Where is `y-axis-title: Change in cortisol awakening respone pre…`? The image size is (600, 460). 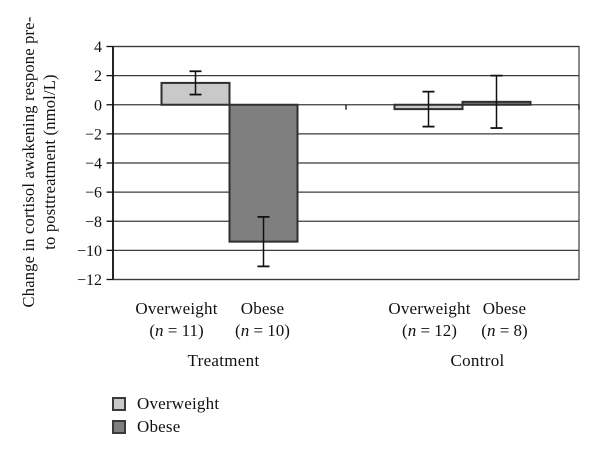 y-axis-title: Change in cortisol awakening respone pre… is located at coordinates (40, 186).